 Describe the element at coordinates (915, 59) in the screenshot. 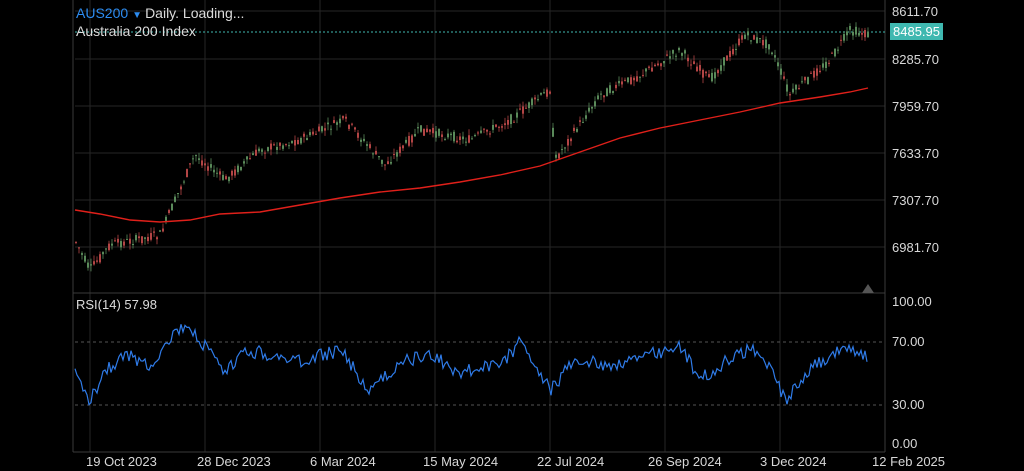

I see `price-tick: 8285.70` at that location.